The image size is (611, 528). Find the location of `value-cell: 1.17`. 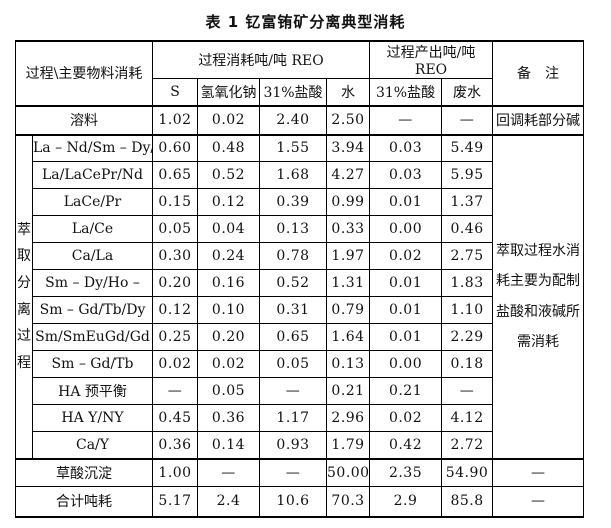

value-cell: 1.17 is located at coordinates (293, 418).